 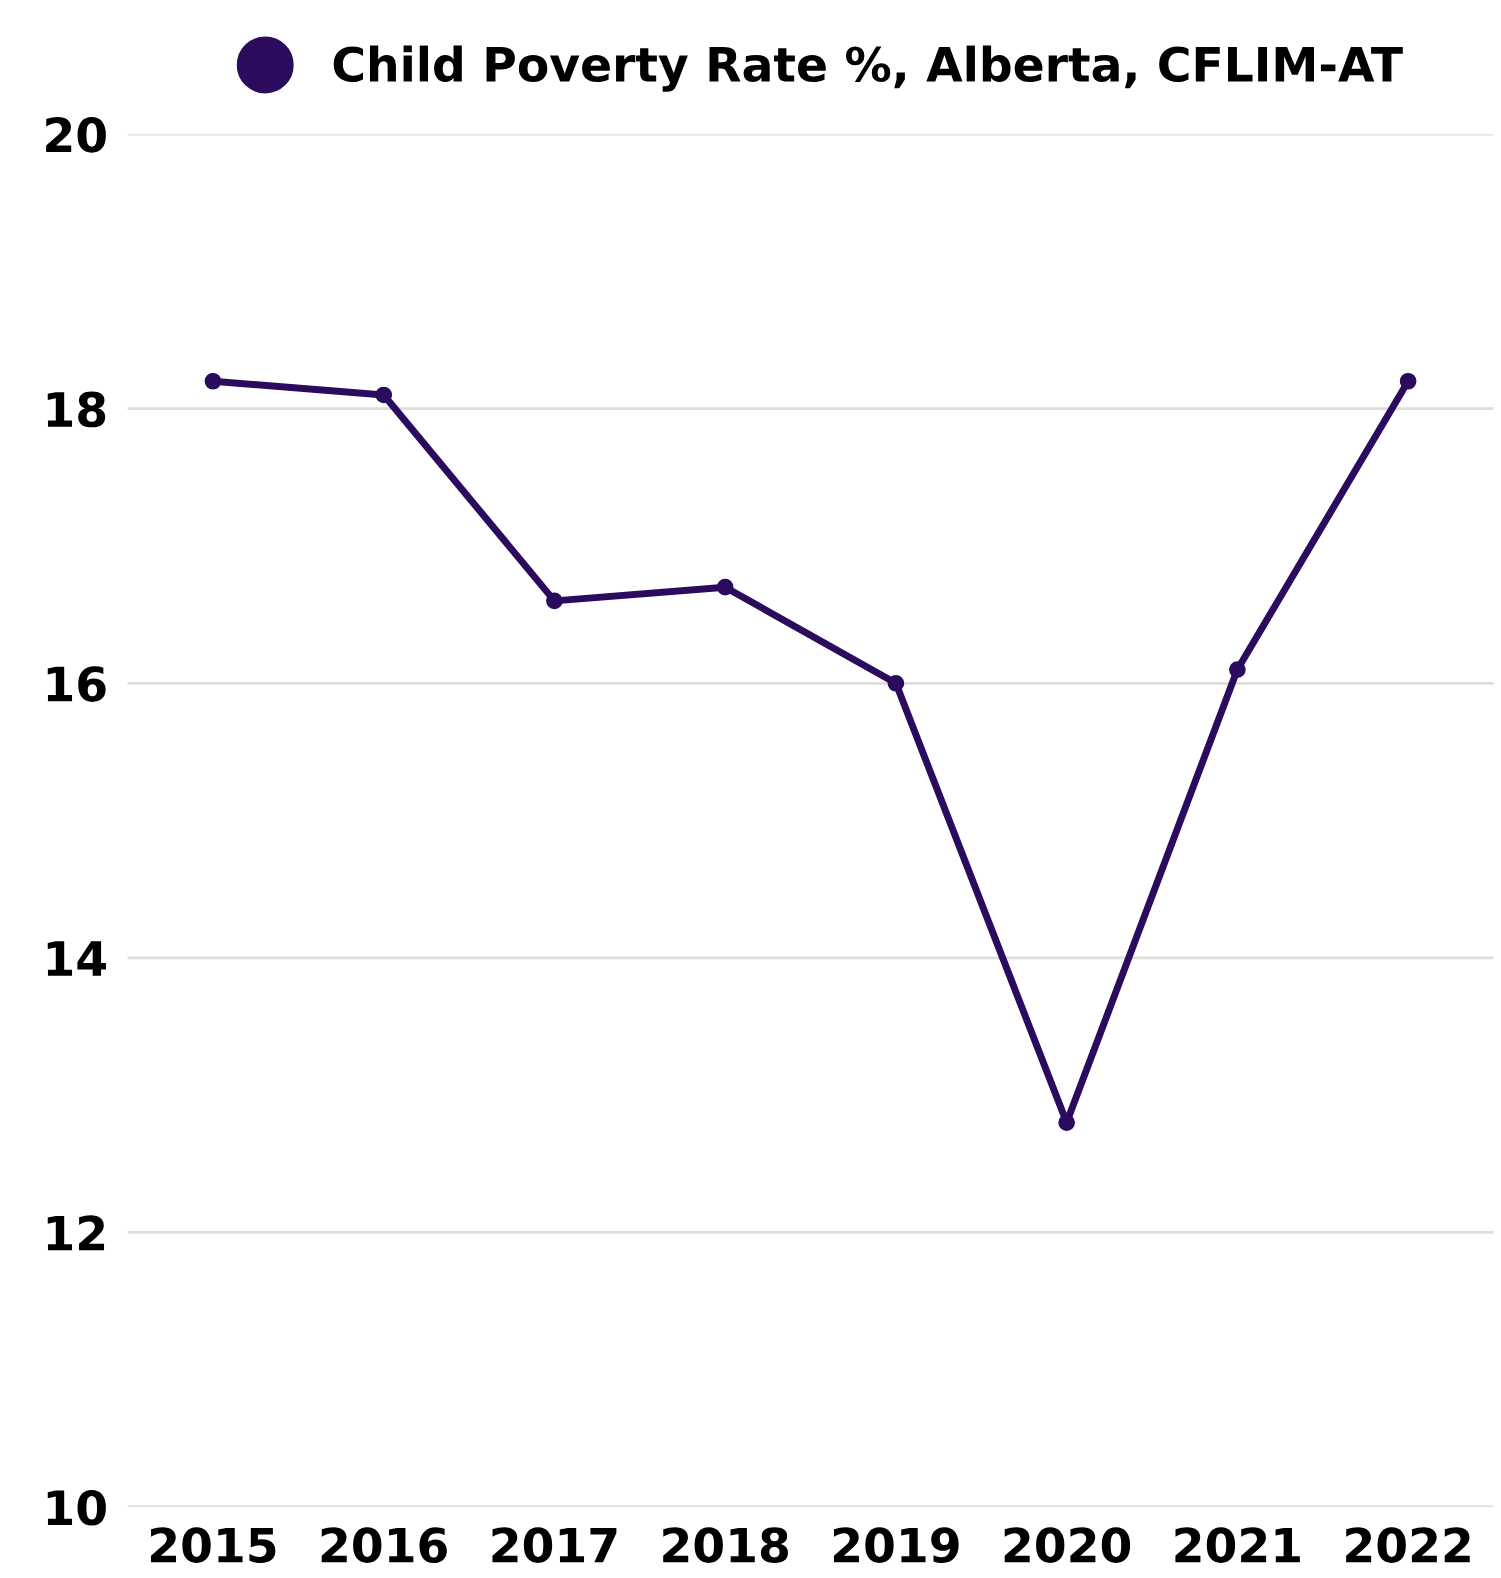 I want to click on y-tick-label: 10, so click(x=76, y=1507).